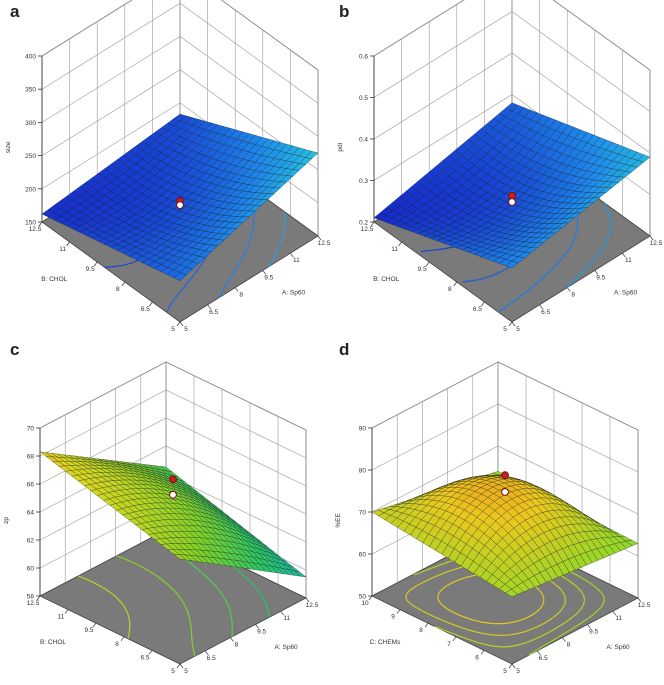 The height and width of the screenshot is (685, 664). Describe the element at coordinates (619, 647) in the screenshot. I see `x-axis-label: A: Sp60` at that location.